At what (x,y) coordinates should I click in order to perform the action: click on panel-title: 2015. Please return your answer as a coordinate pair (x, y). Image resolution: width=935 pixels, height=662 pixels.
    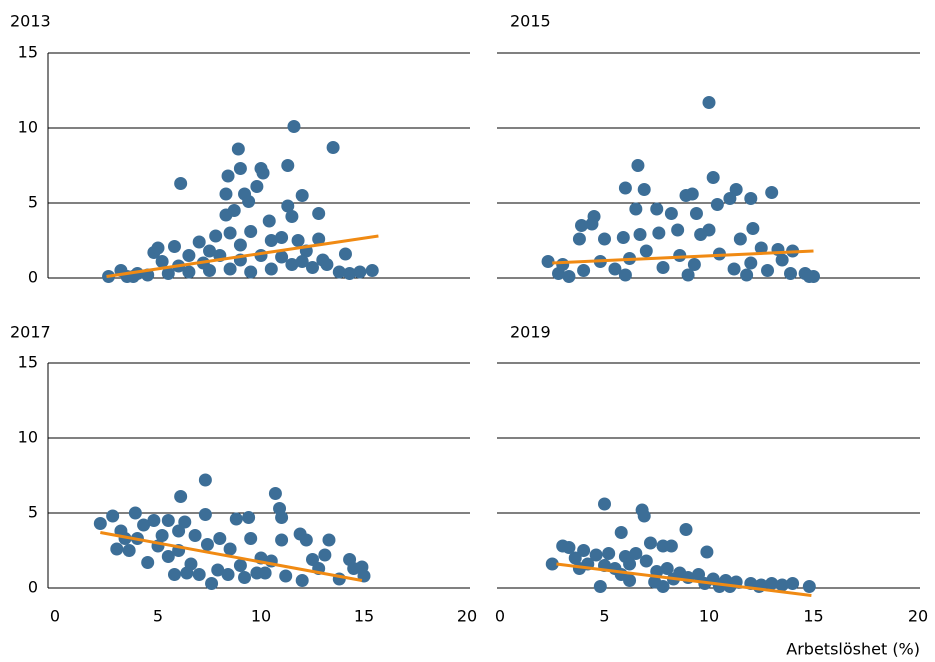
    Looking at the image, I should click on (530, 21).